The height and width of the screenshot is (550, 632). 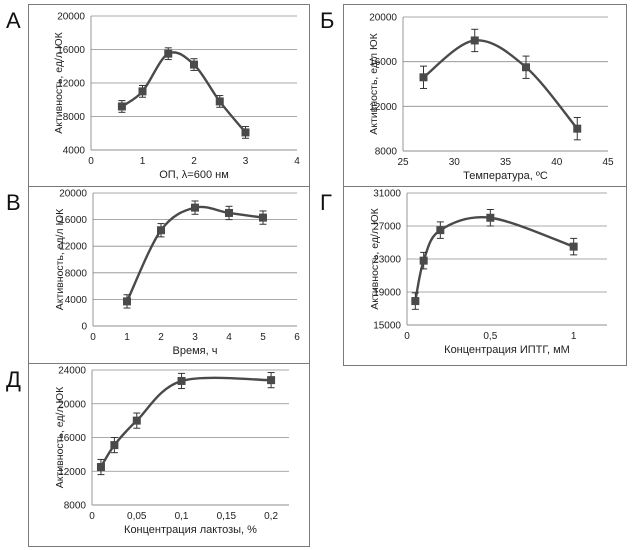 What do you see at coordinates (403, 162) in the screenshot?
I see `x-tick-label: 25` at bounding box center [403, 162].